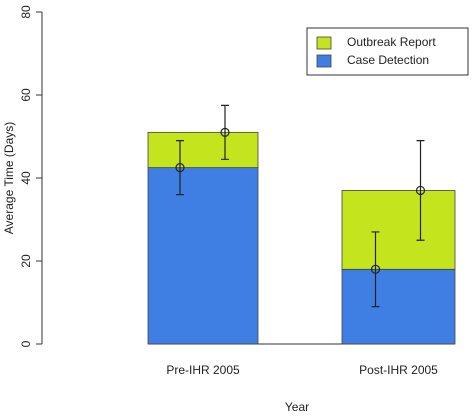  Describe the element at coordinates (26, 178) in the screenshot. I see `y-tick-label: 40` at that location.